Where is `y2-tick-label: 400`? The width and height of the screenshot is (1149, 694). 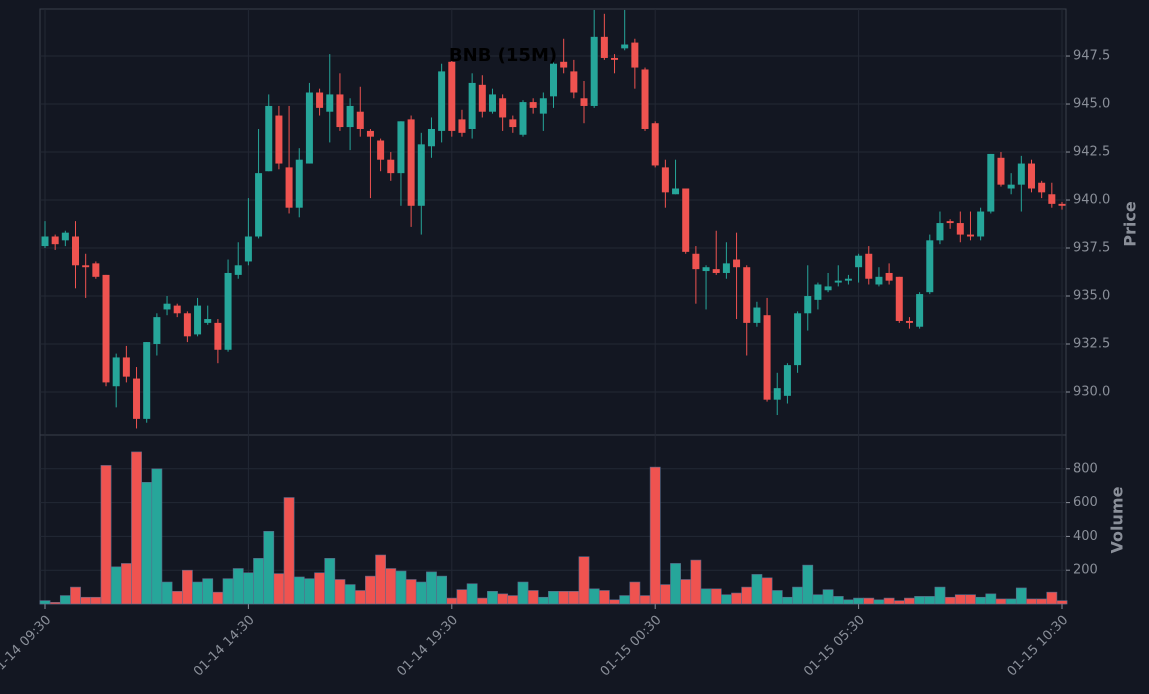 y2-tick-label: 400 is located at coordinates (1085, 536).